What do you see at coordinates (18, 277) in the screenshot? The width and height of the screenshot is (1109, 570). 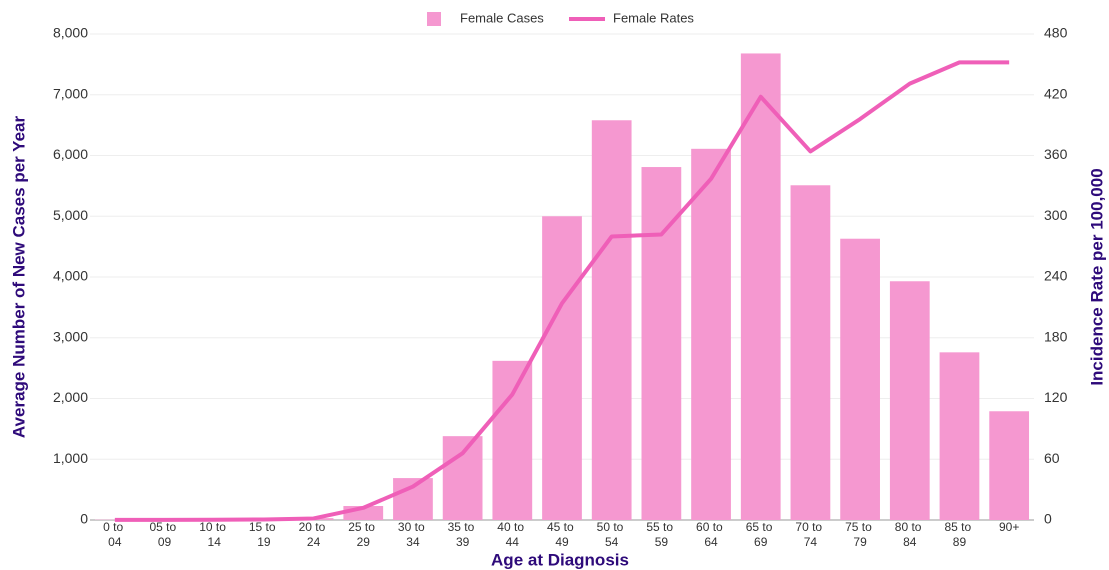 I see `y-axis-title: Average Number of New Cases per Year` at bounding box center [18, 277].